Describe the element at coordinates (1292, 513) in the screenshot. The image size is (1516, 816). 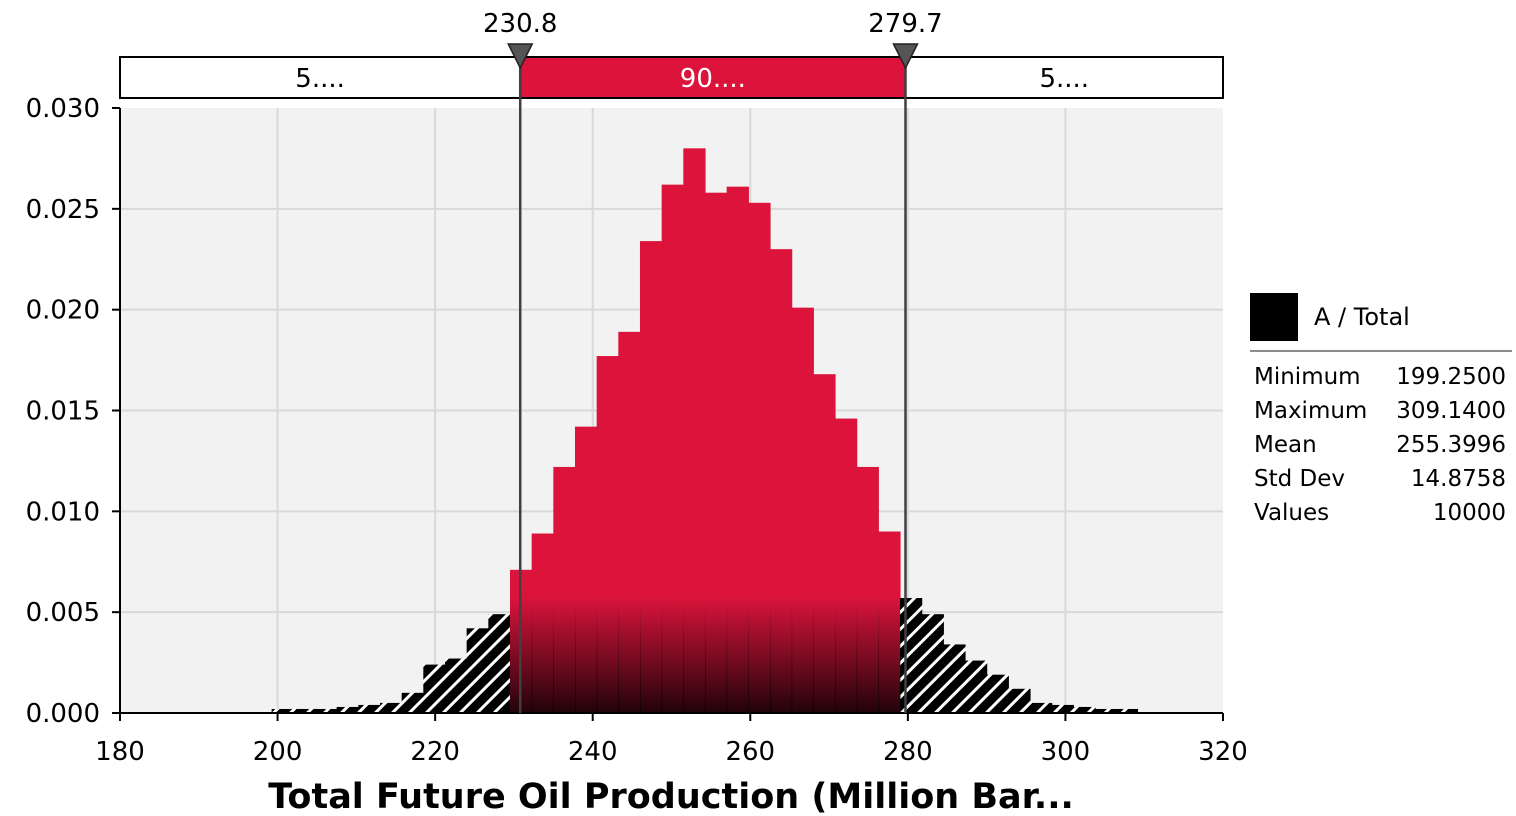
I see `stat-label: Values` at that location.